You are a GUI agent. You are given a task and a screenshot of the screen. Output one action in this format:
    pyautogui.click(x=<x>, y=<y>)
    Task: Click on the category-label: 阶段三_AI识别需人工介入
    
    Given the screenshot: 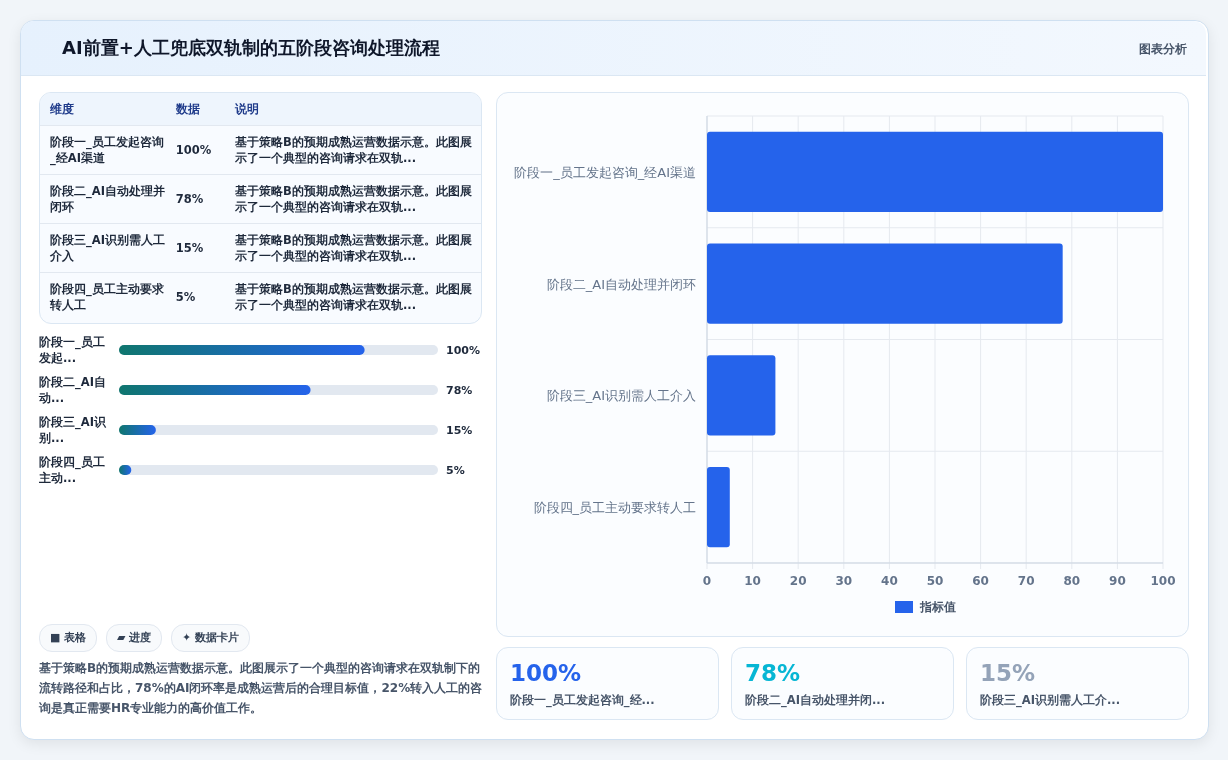 What is the action you would take?
    pyautogui.click(x=103, y=248)
    